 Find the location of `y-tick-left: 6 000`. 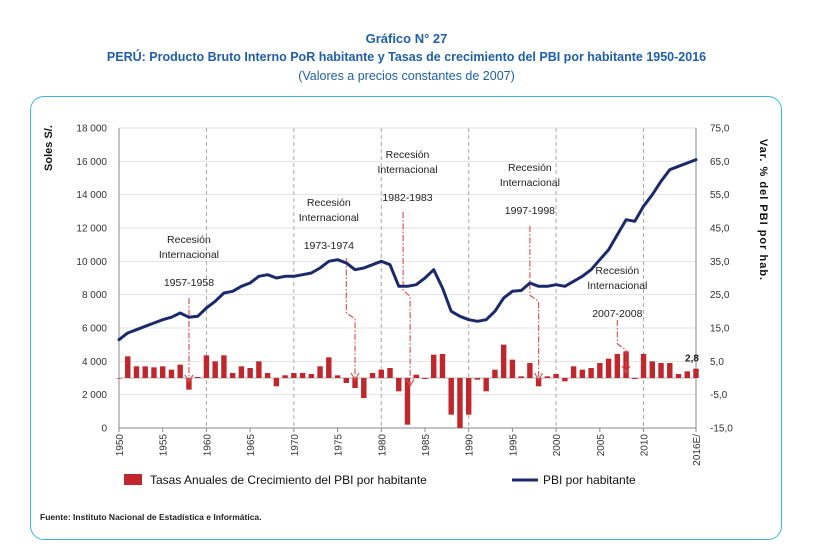

y-tick-left: 6 000 is located at coordinates (94, 329).